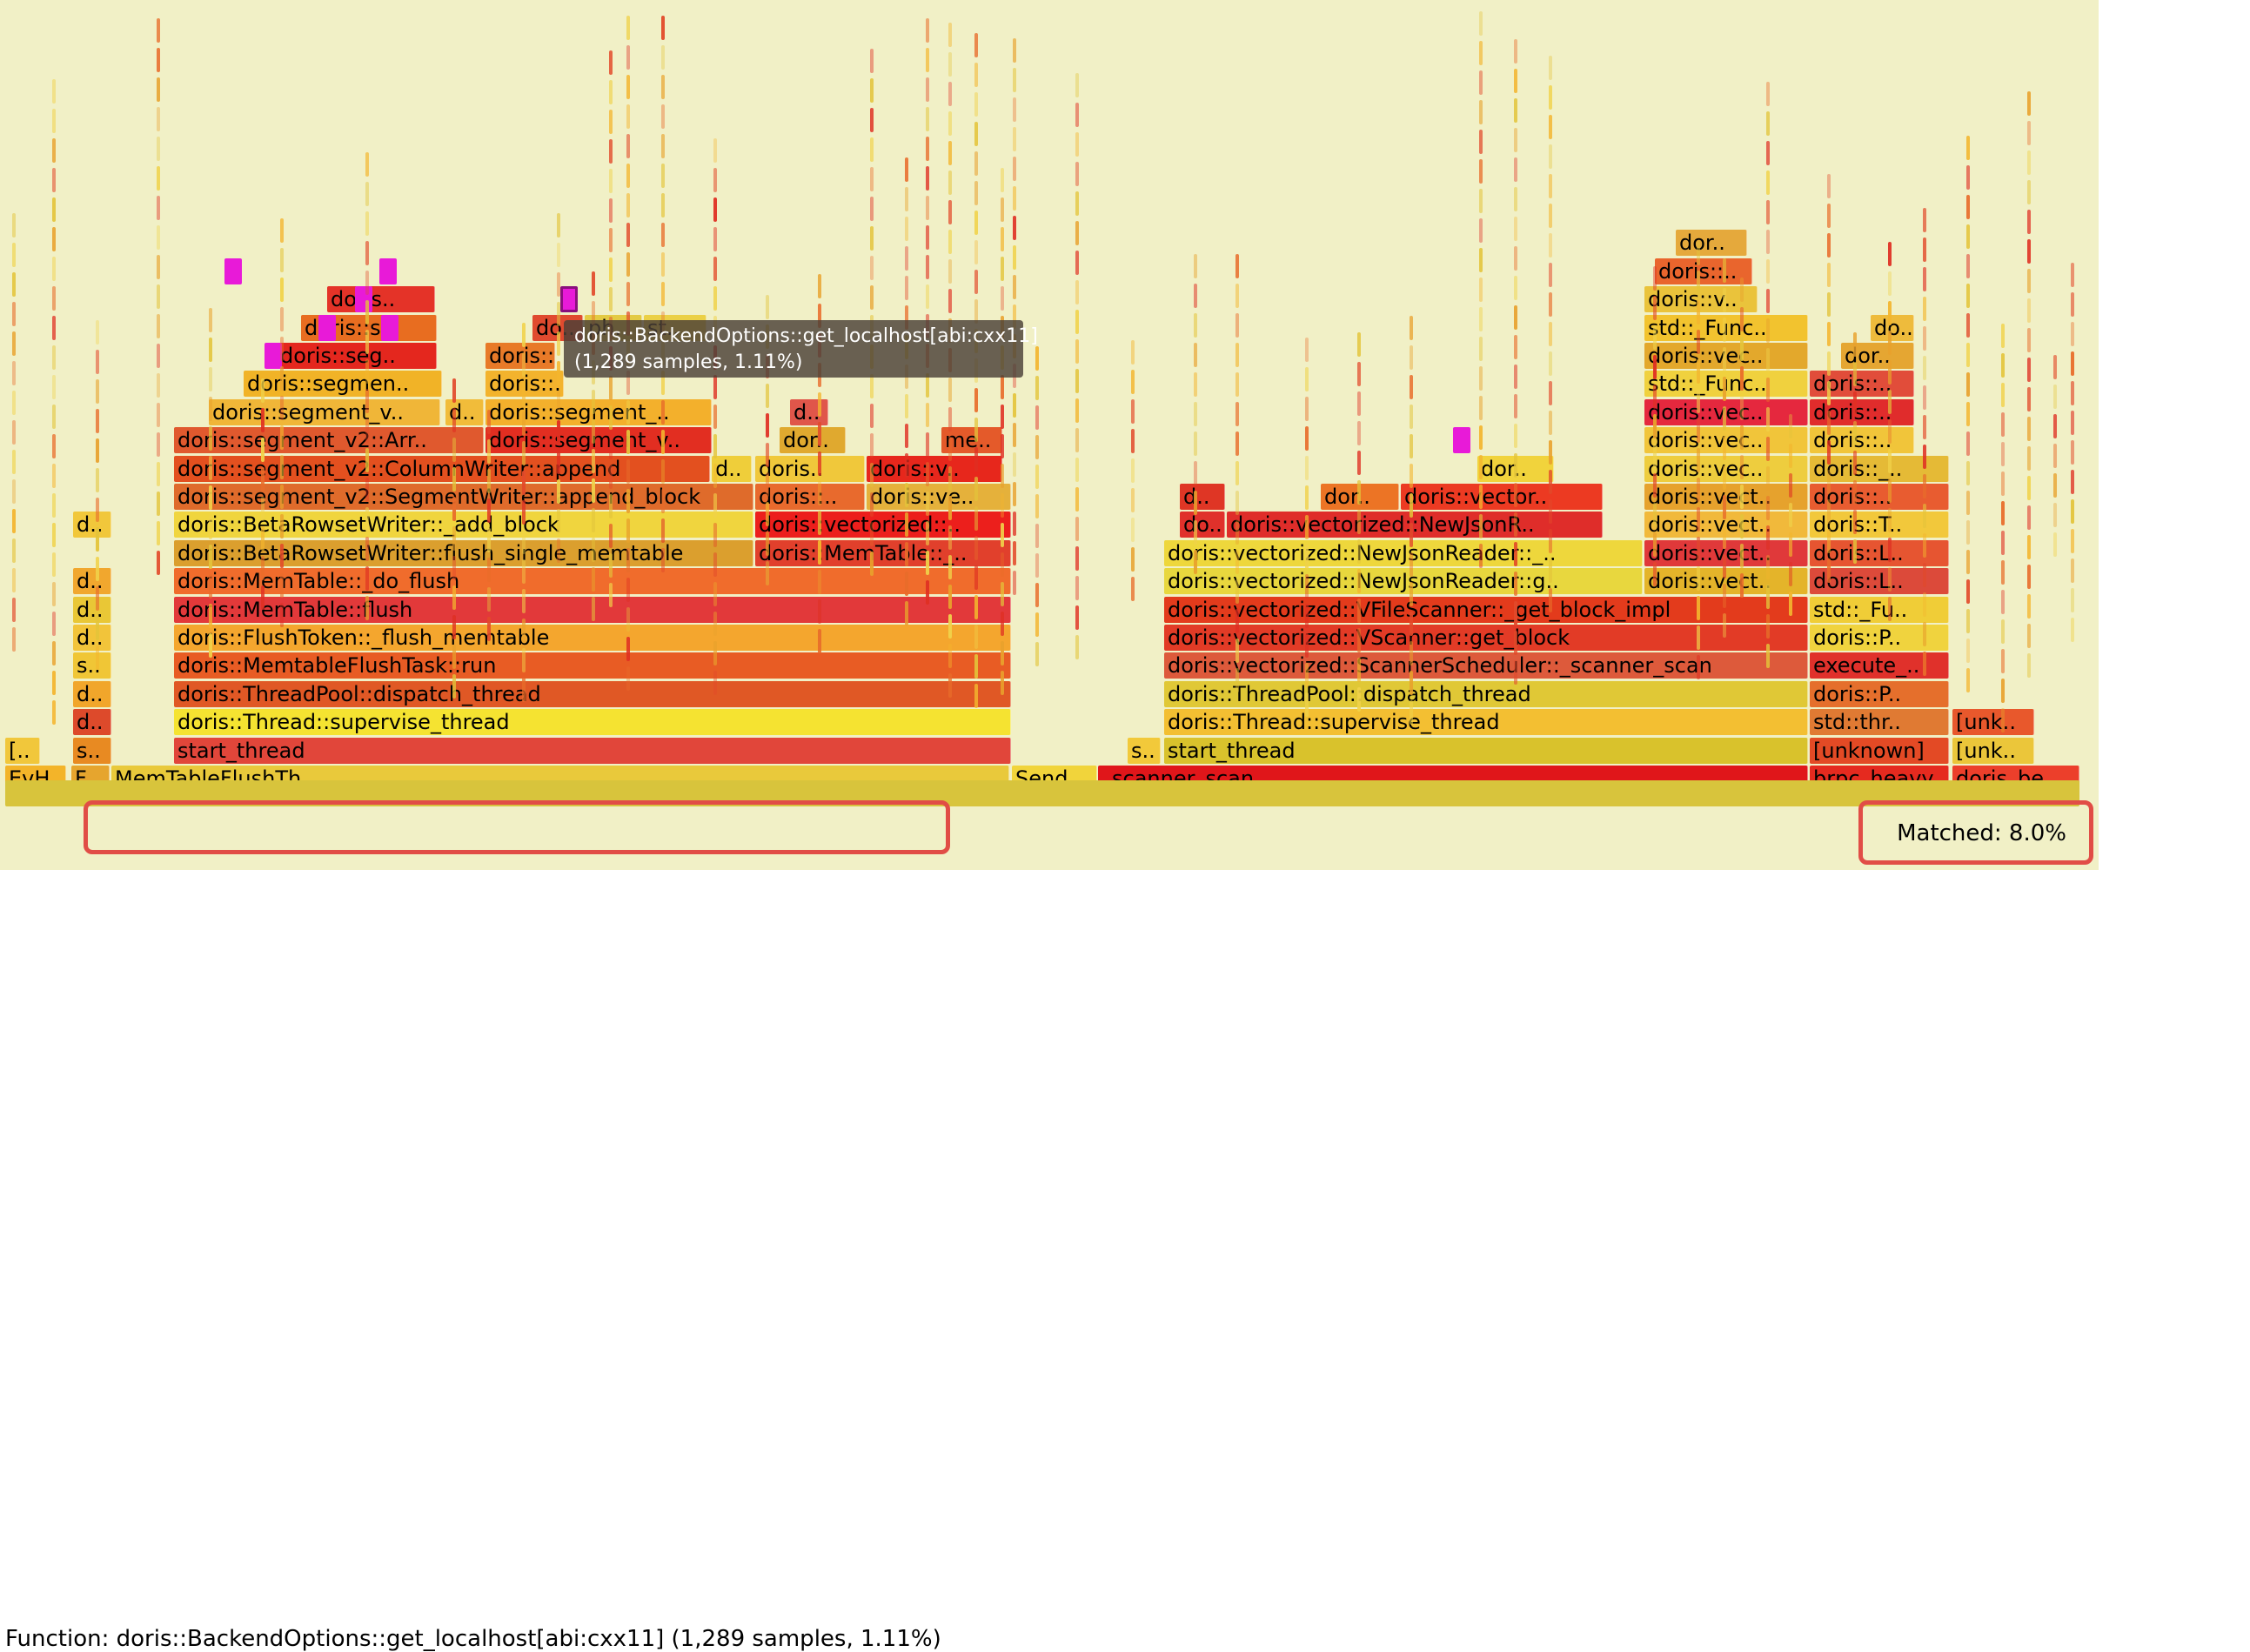 The image size is (2250, 1652). Describe the element at coordinates (357, 356) in the screenshot. I see `flame-frame: doris::seg..` at that location.